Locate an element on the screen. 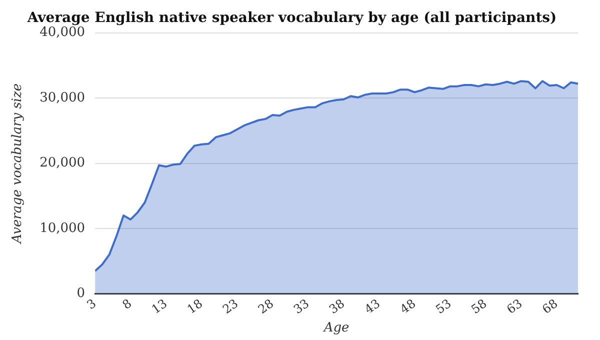  x-tick-label: 53 is located at coordinates (443, 306).